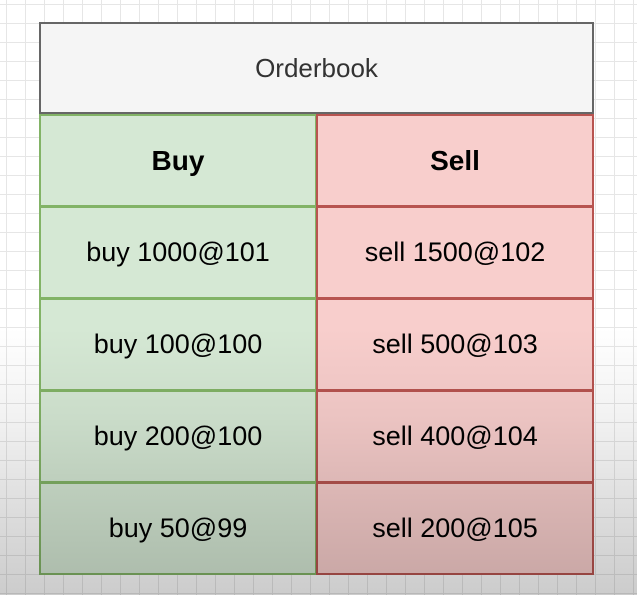  Describe the element at coordinates (455, 436) in the screenshot. I see `sell-order-cell: sell 400@104` at that location.